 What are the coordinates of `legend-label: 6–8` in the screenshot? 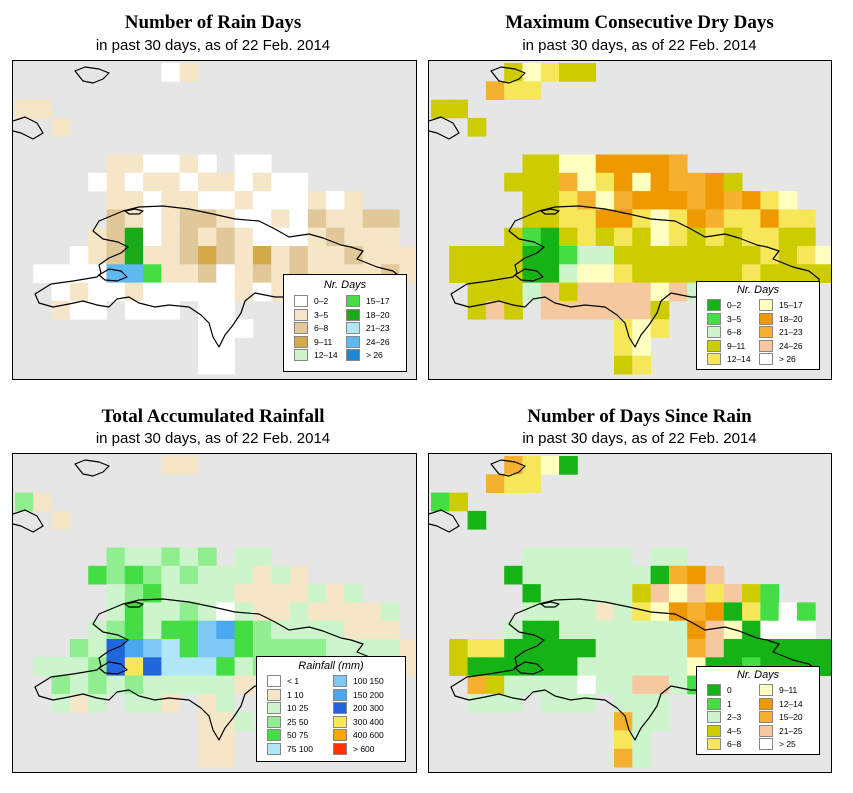 It's located at (734, 332).